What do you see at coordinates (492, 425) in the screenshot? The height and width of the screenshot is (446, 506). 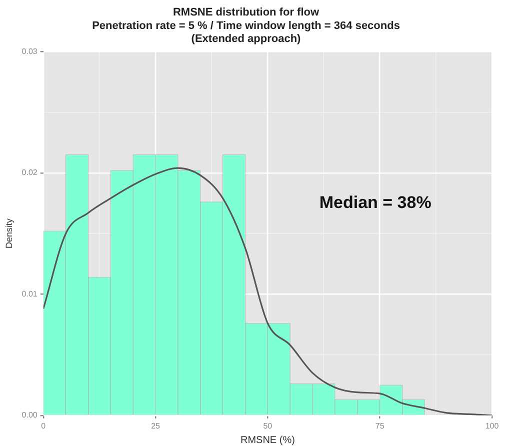 I see `x-tick-label: 100` at bounding box center [492, 425].